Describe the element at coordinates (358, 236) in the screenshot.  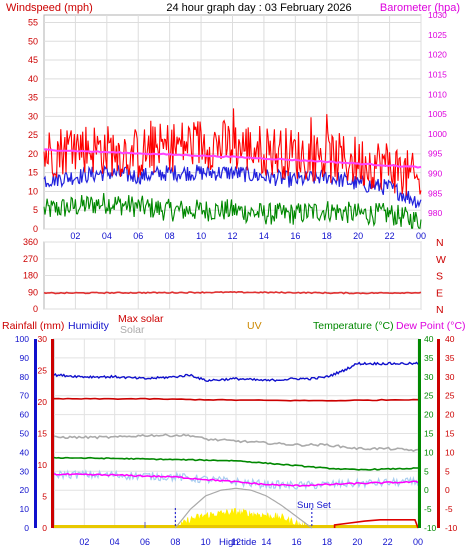
I see `wind-x-tick-label: 20` at that location.